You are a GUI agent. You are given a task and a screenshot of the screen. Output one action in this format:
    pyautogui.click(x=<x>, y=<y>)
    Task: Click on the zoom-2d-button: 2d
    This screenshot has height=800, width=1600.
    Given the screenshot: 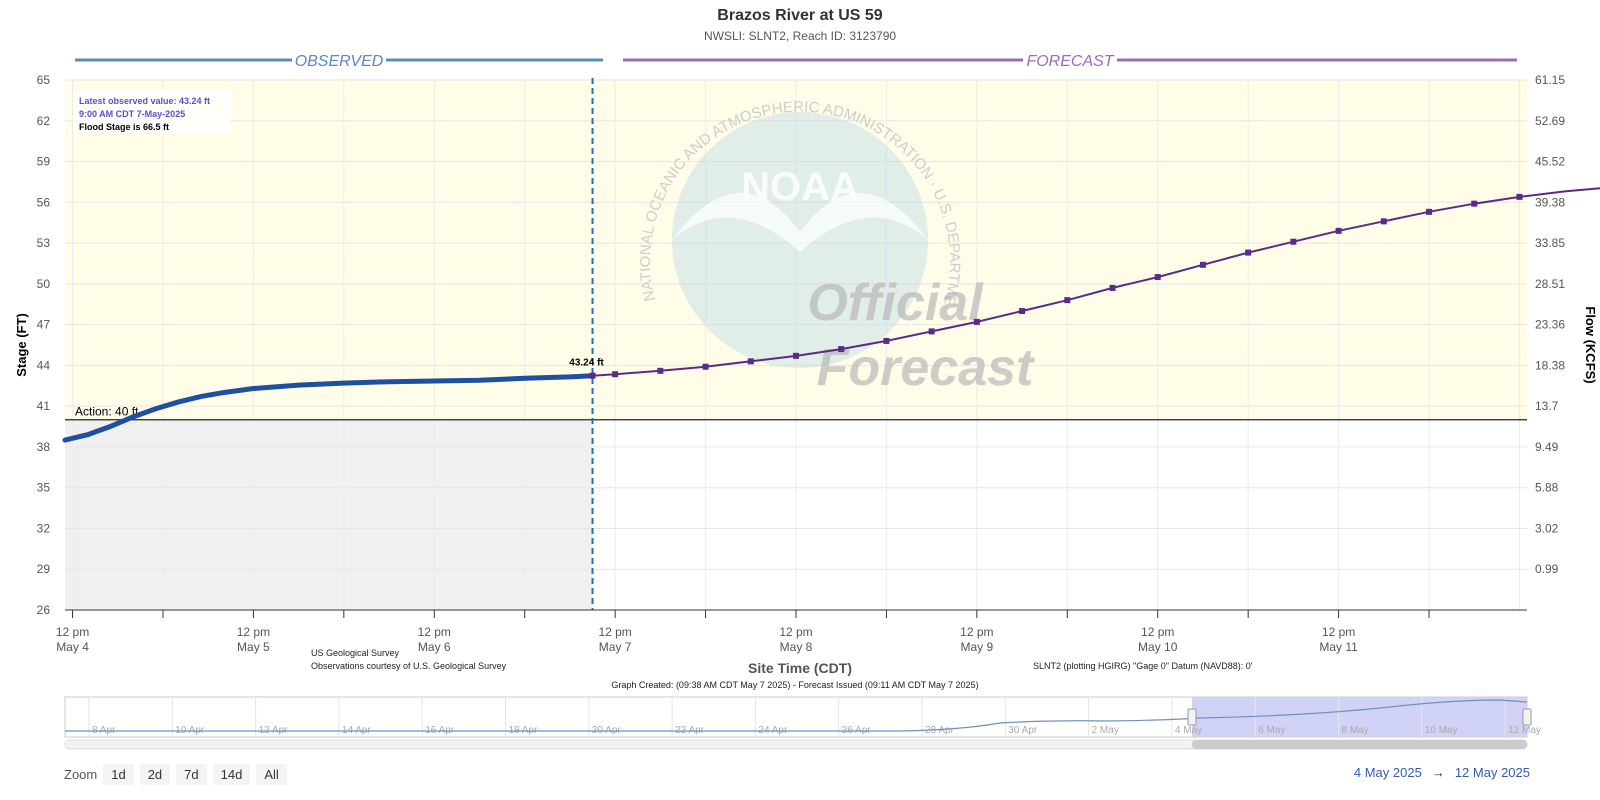 What is the action you would take?
    pyautogui.click(x=155, y=774)
    